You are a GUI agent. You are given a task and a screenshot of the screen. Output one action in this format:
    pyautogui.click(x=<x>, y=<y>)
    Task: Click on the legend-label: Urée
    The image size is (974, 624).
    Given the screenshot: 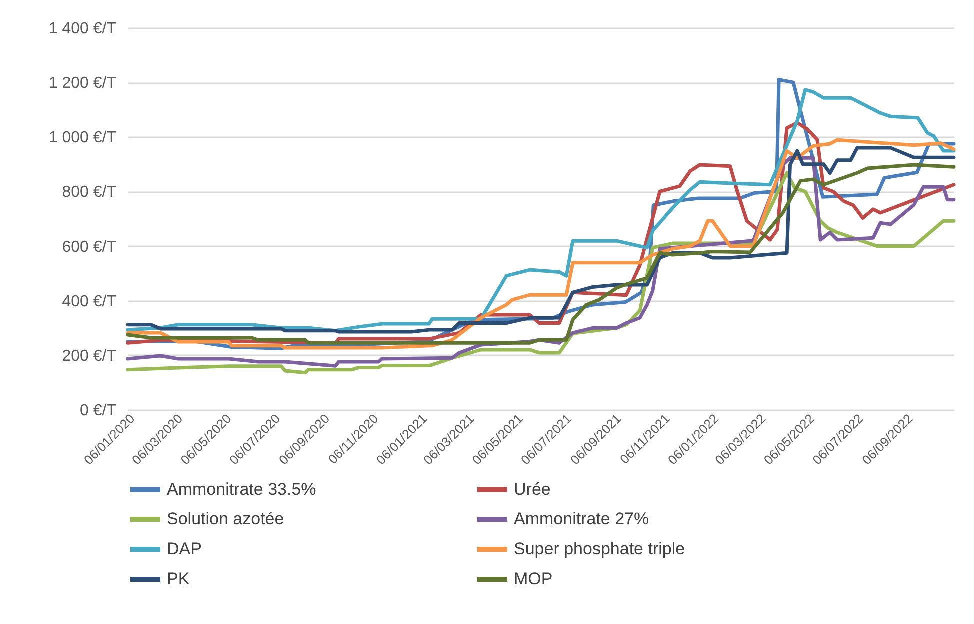 What is the action you would take?
    pyautogui.click(x=532, y=489)
    